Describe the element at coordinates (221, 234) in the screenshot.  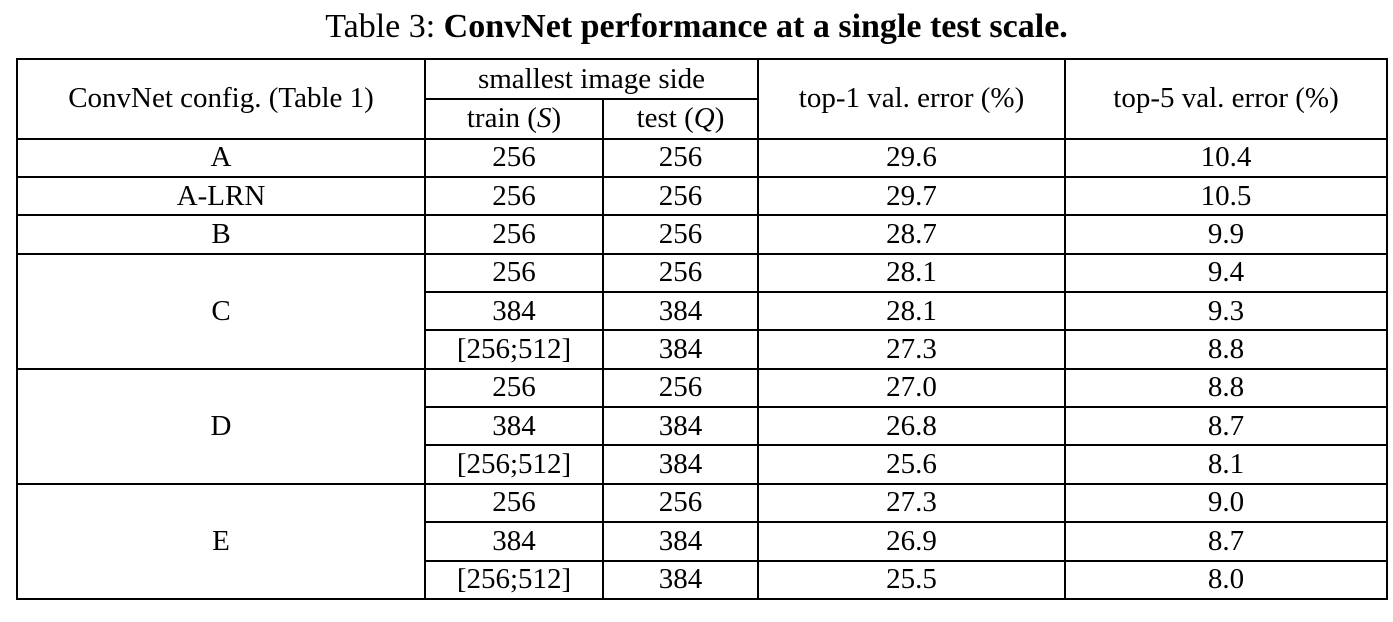
I see `config-cell: B` at that location.